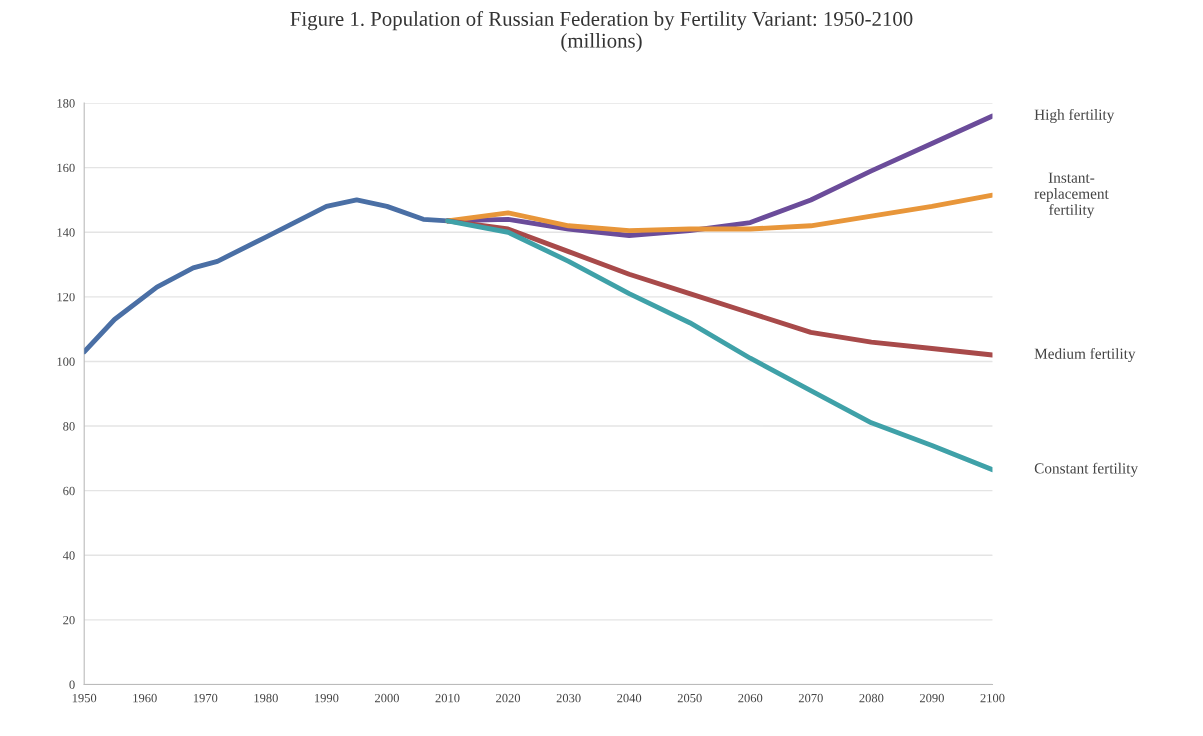 The height and width of the screenshot is (736, 1203). I want to click on y-tick-label: 60, so click(69, 491).